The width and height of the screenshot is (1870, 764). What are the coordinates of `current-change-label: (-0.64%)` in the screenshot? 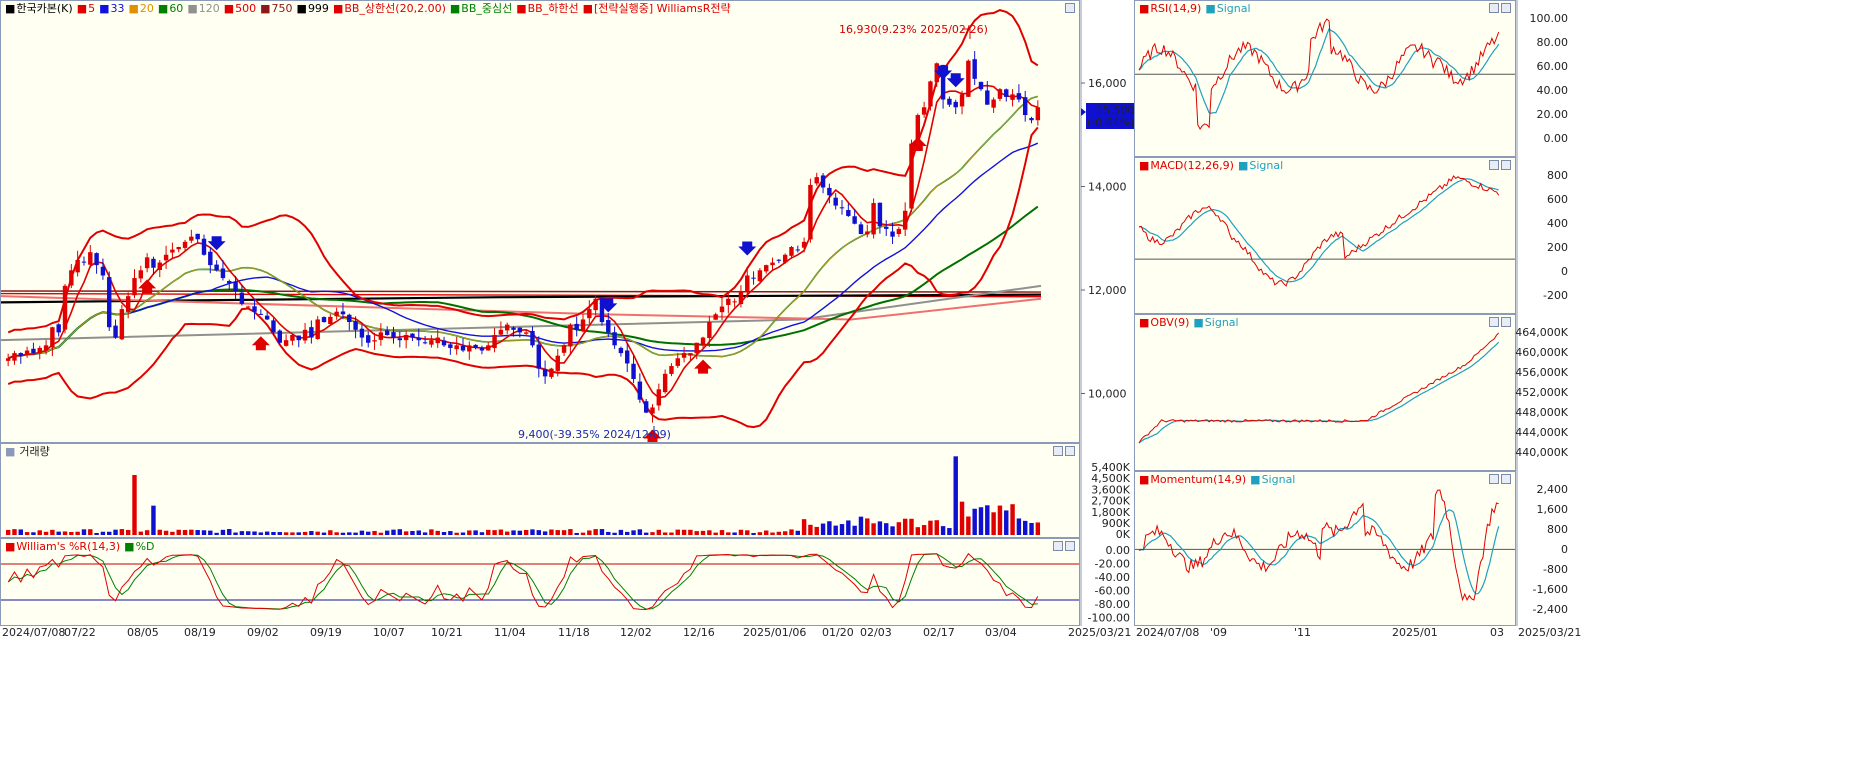 It's located at (1110, 122).